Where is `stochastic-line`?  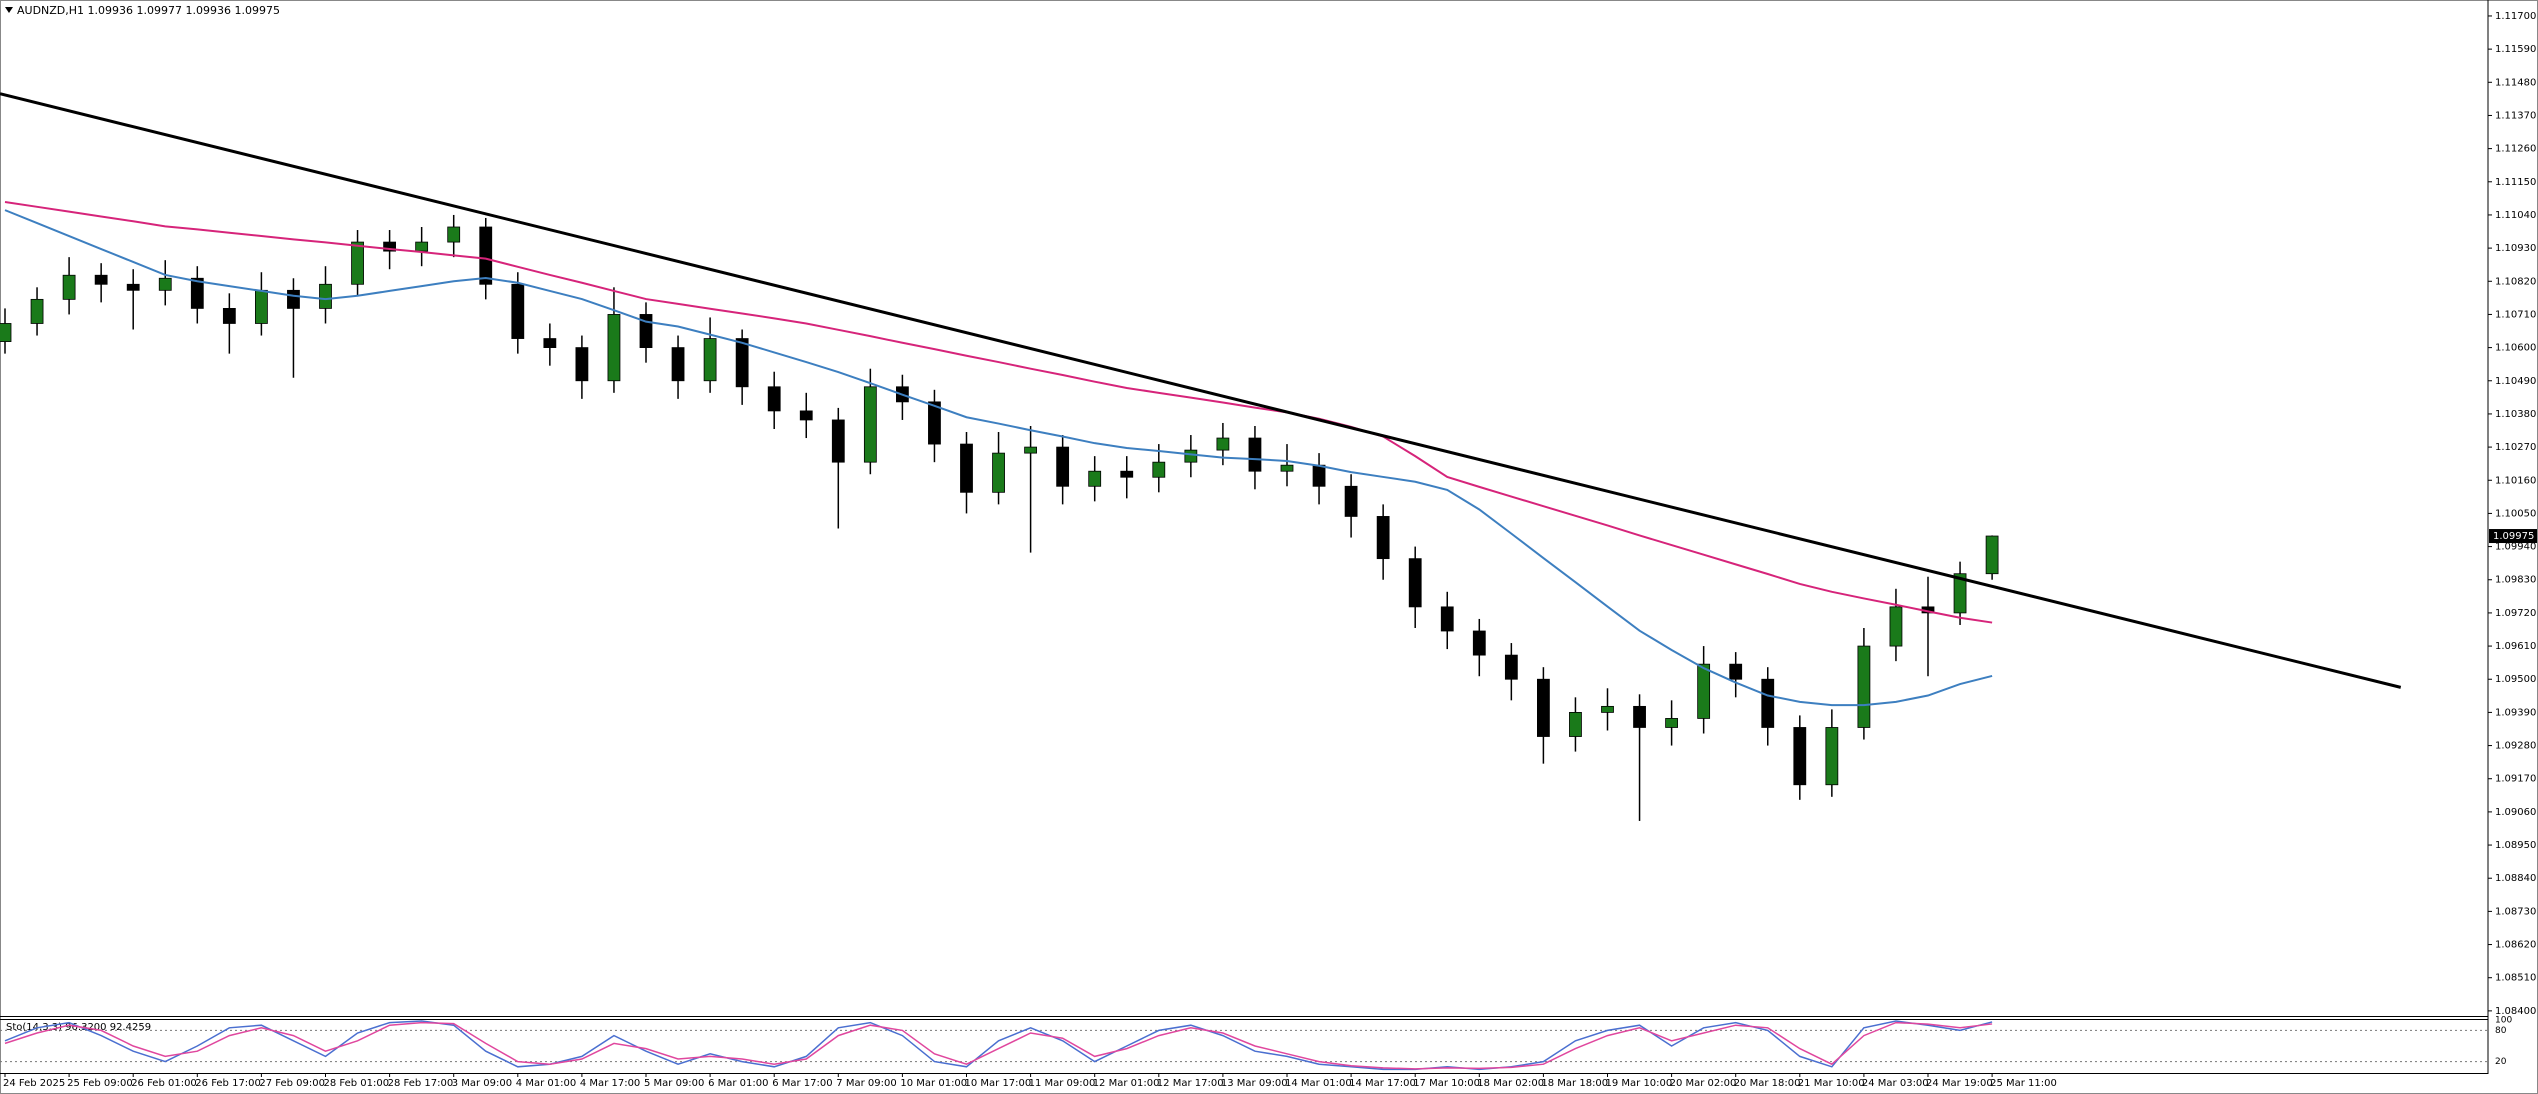
stochastic-line is located at coordinates (998, 1045).